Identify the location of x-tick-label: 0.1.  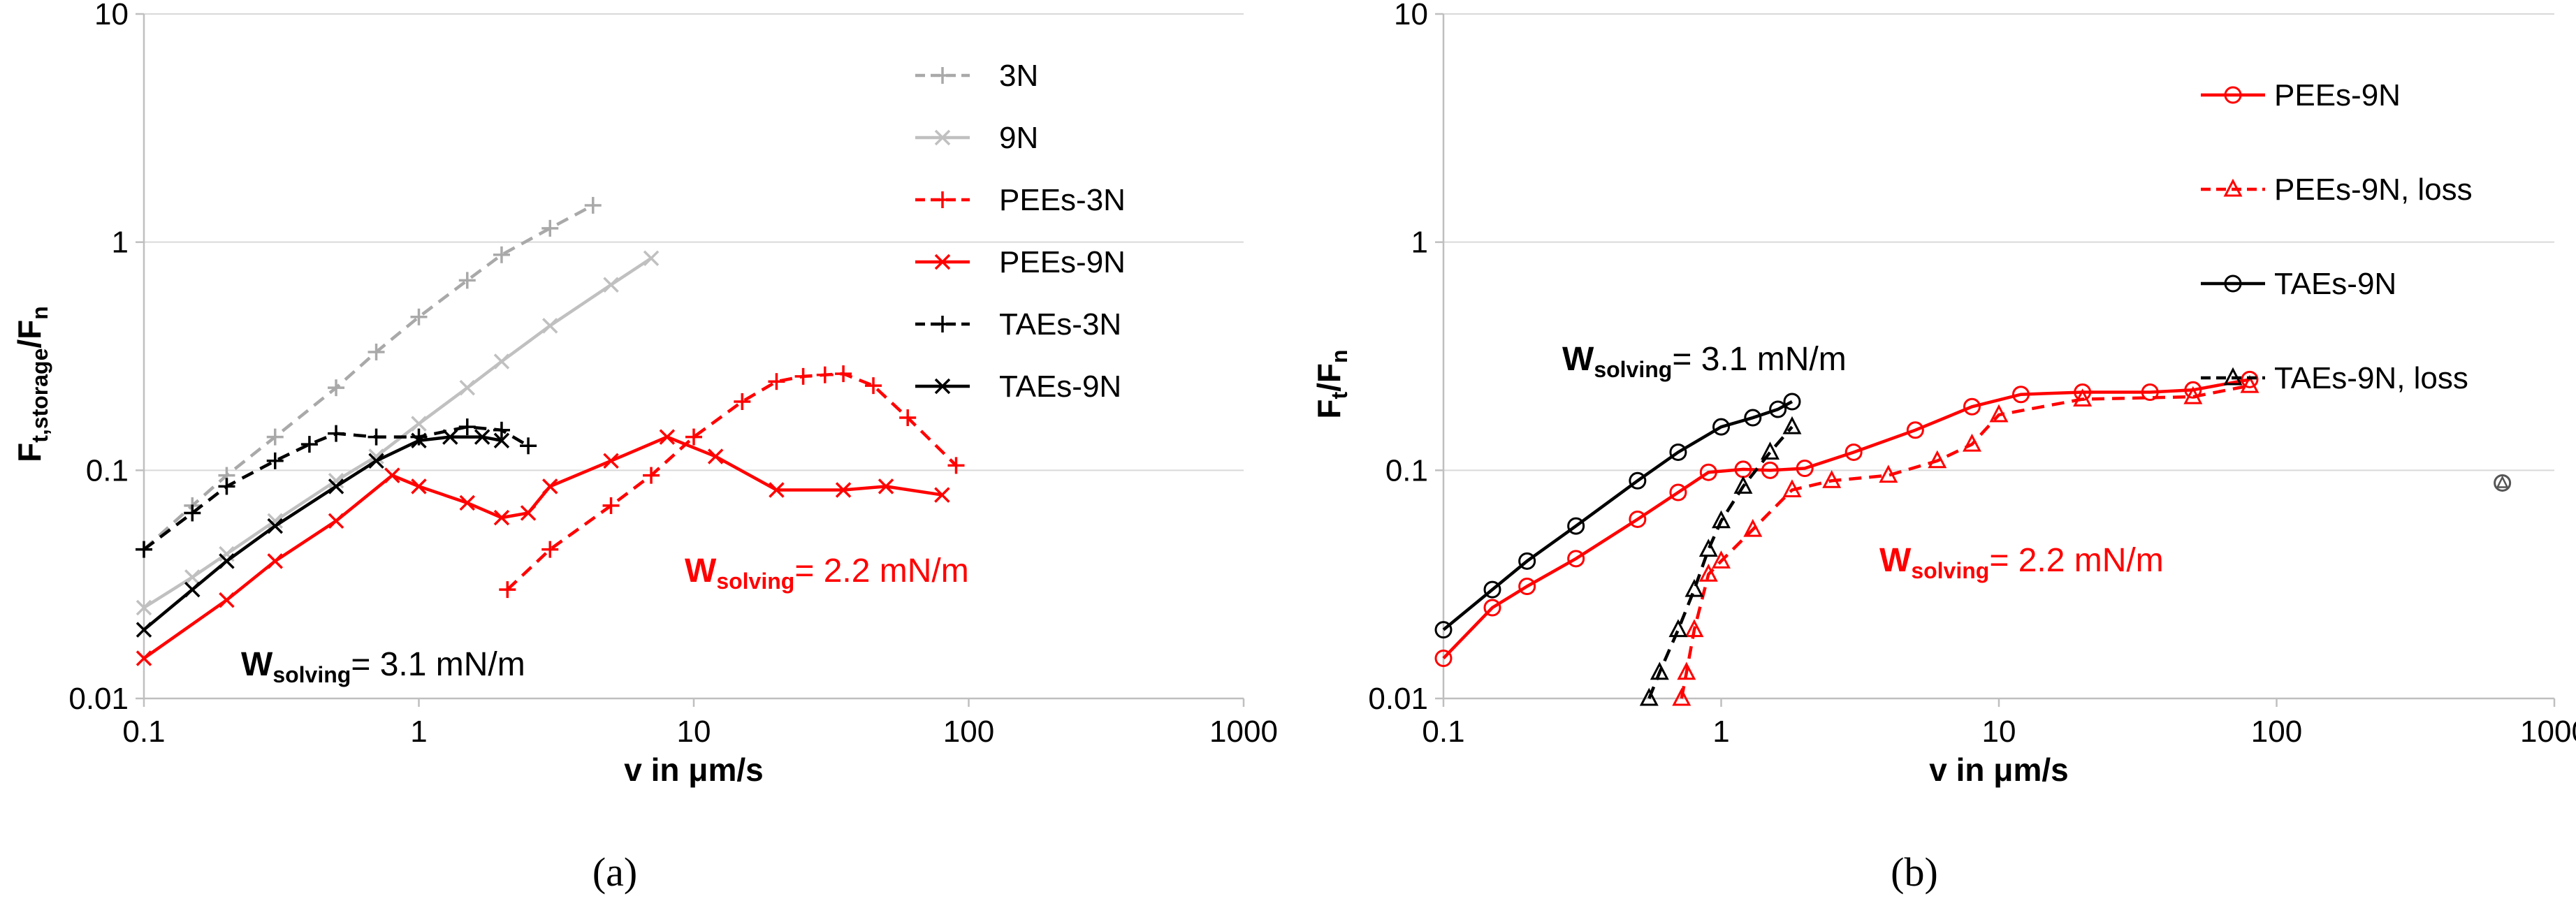
(143, 732).